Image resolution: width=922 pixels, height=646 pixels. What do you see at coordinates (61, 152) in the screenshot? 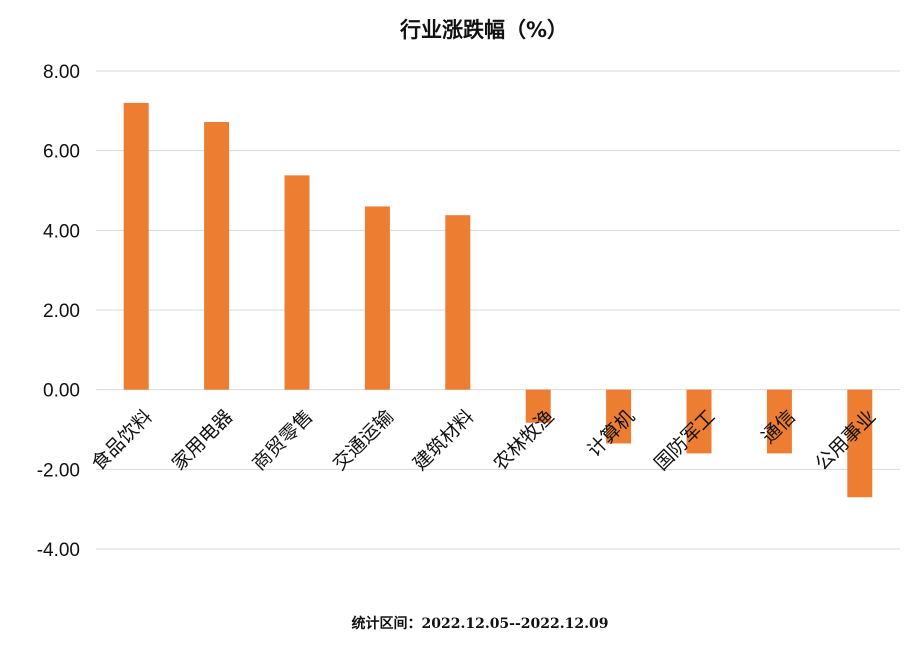
I see `y-tick-label: 6.00` at bounding box center [61, 152].